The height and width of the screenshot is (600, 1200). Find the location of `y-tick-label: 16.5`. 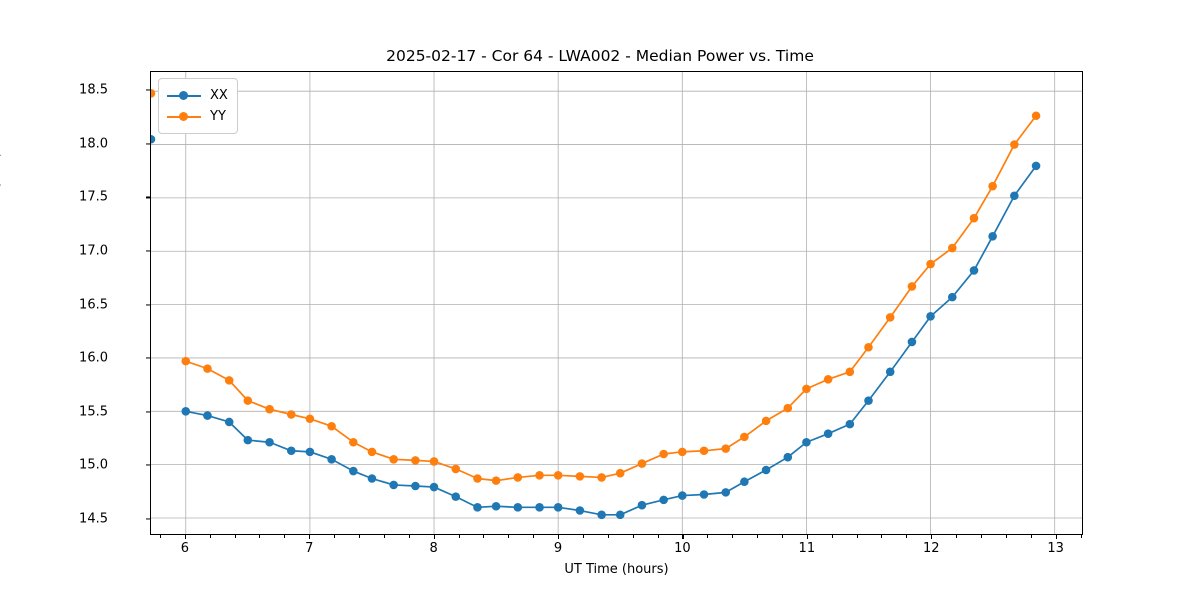

y-tick-label: 16.5 is located at coordinates (93, 305).